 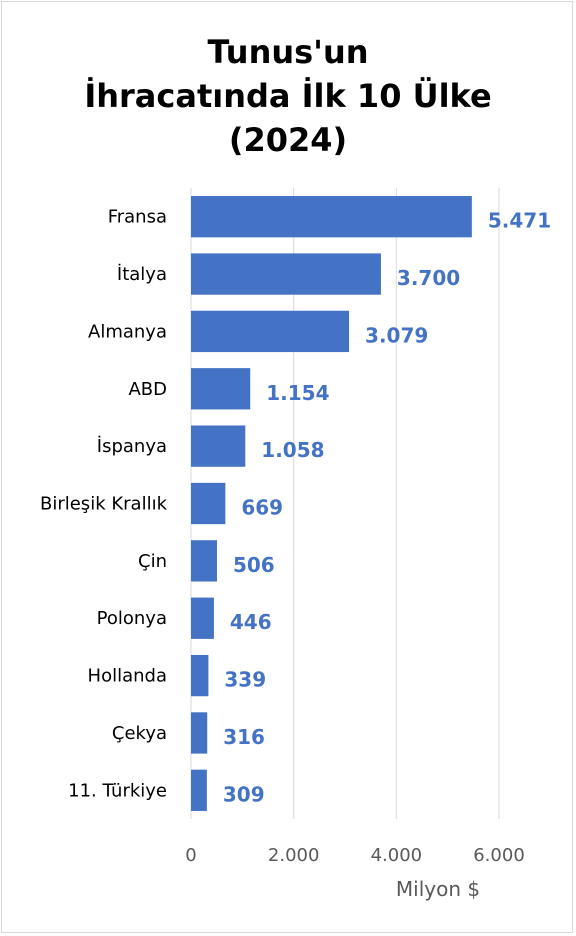 What do you see at coordinates (137, 217) in the screenshot?
I see `category-label: Fransa` at bounding box center [137, 217].